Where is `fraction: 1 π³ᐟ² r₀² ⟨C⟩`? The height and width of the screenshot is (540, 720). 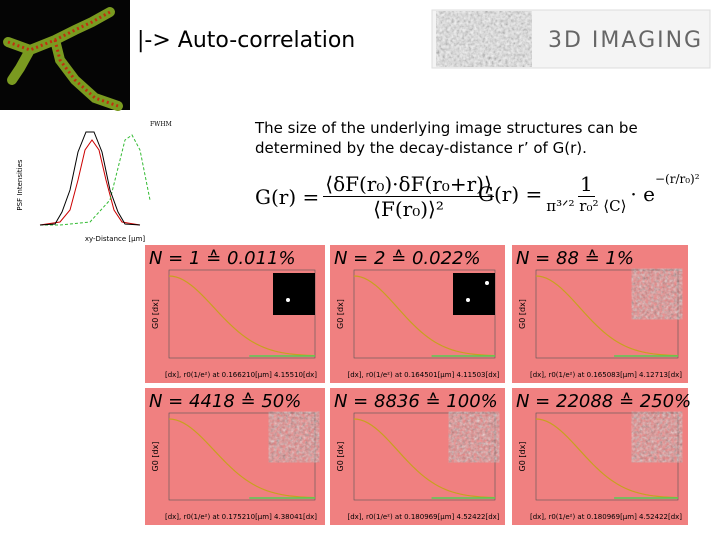 fraction: 1 π³ᐟ² r₀² ⟨C⟩ is located at coordinates (586, 193).